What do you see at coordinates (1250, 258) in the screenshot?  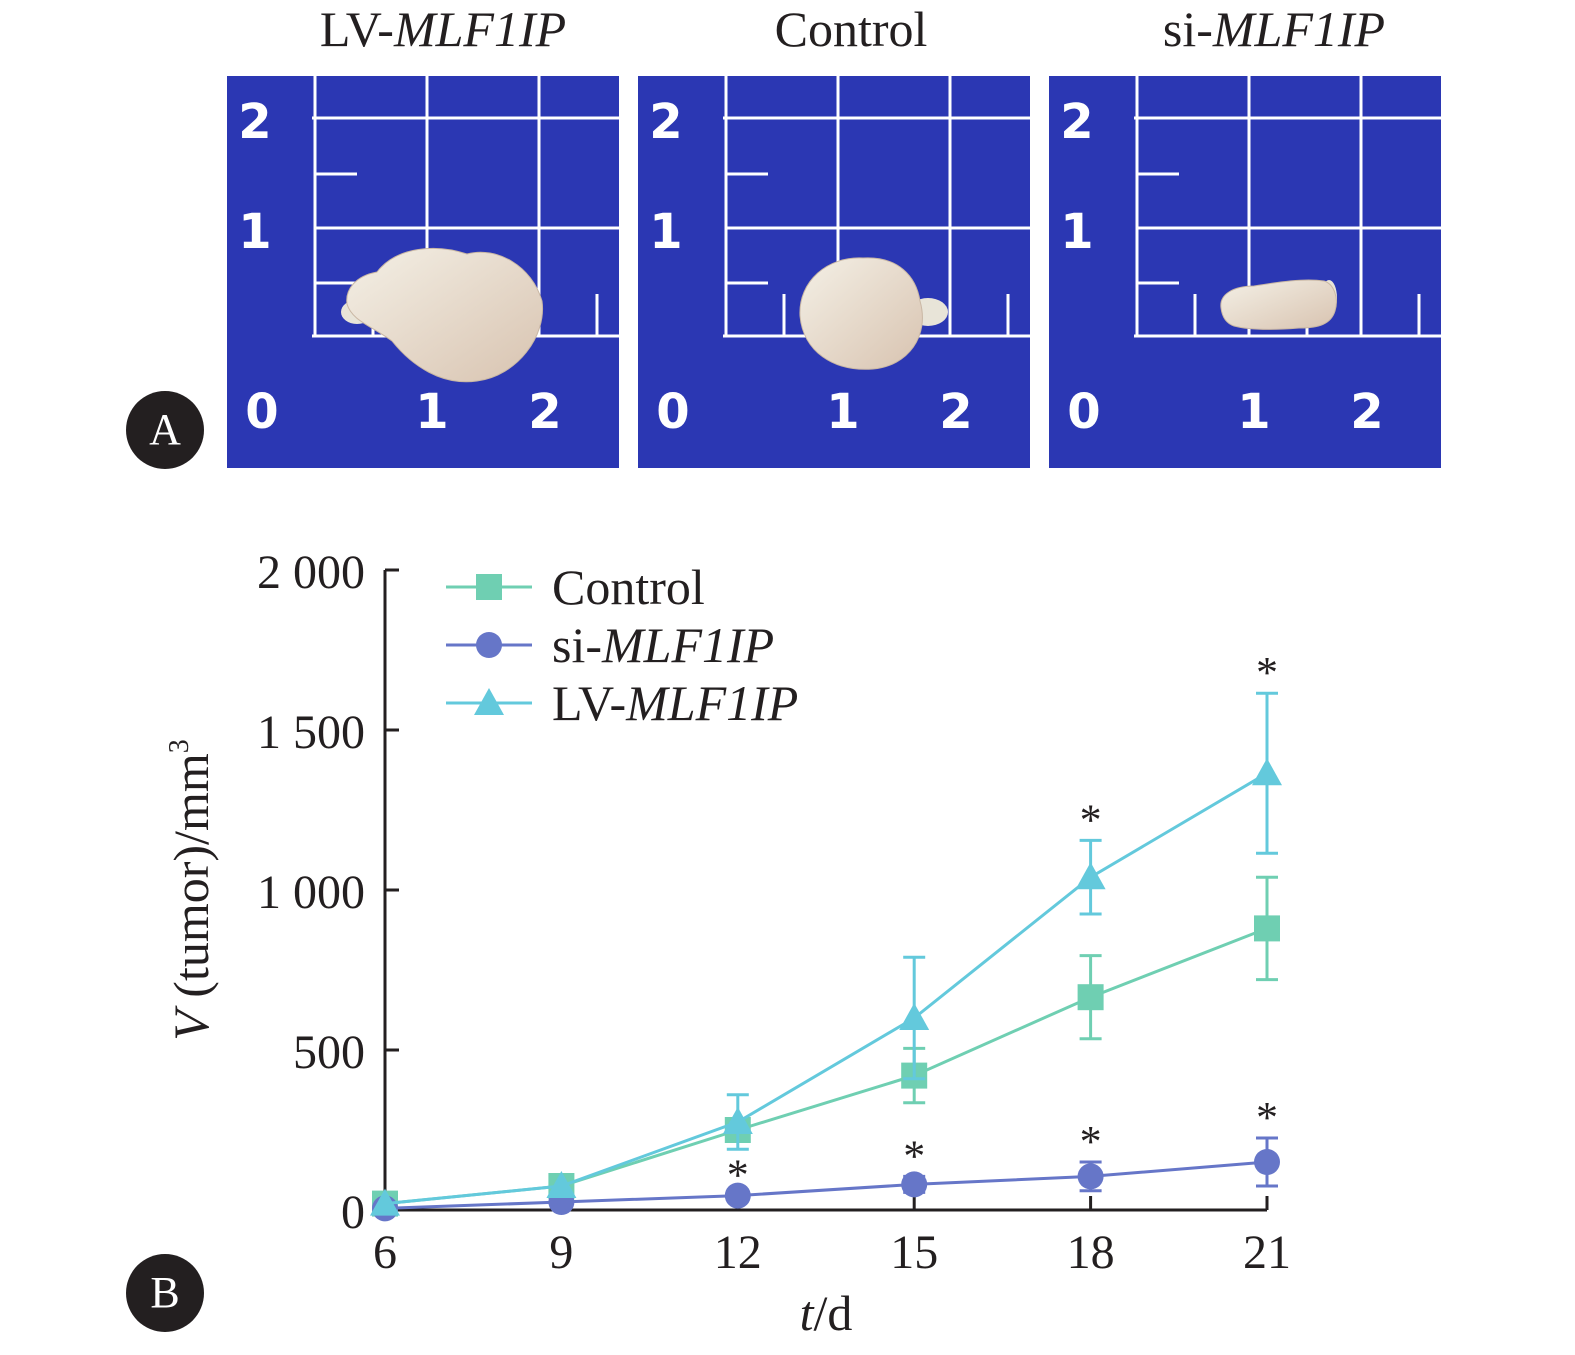 I see `tumor-photo-si-svg: 2 1 0 1 2` at bounding box center [1250, 258].